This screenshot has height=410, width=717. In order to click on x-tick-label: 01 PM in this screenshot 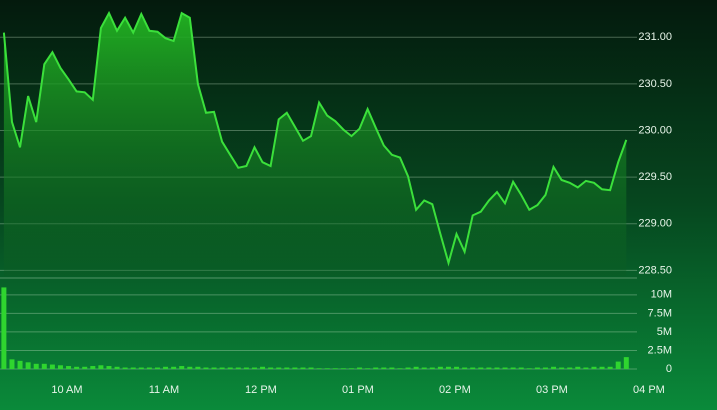, I will do `click(358, 390)`.